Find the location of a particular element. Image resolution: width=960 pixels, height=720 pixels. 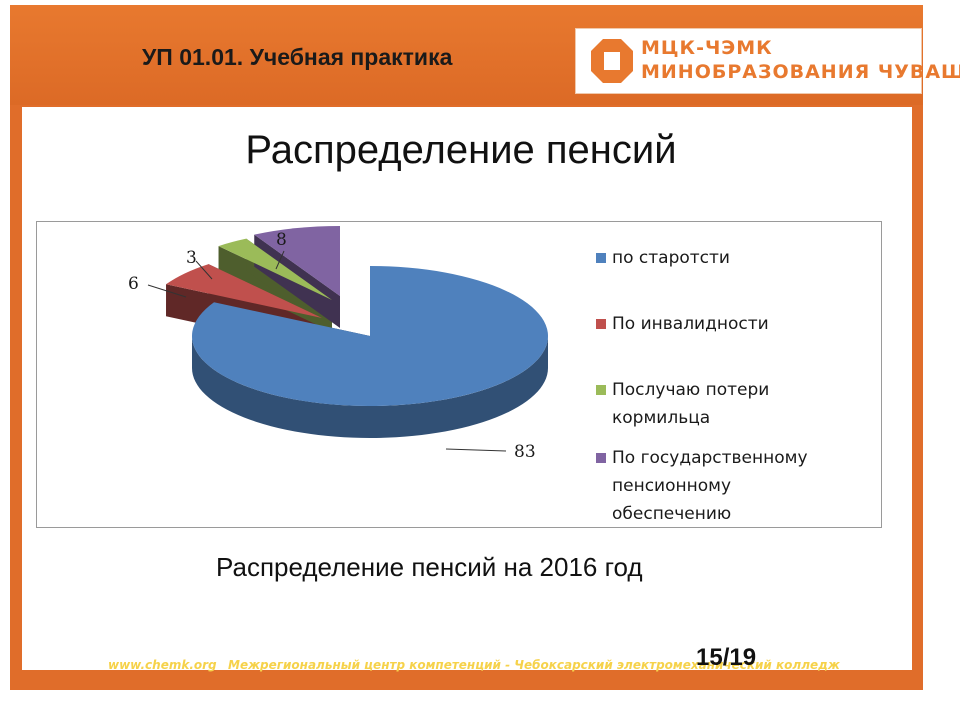

logo-line-2: МИНОБРАЗОВАНИЯ ЧУВАШИИ is located at coordinates (800, 72).